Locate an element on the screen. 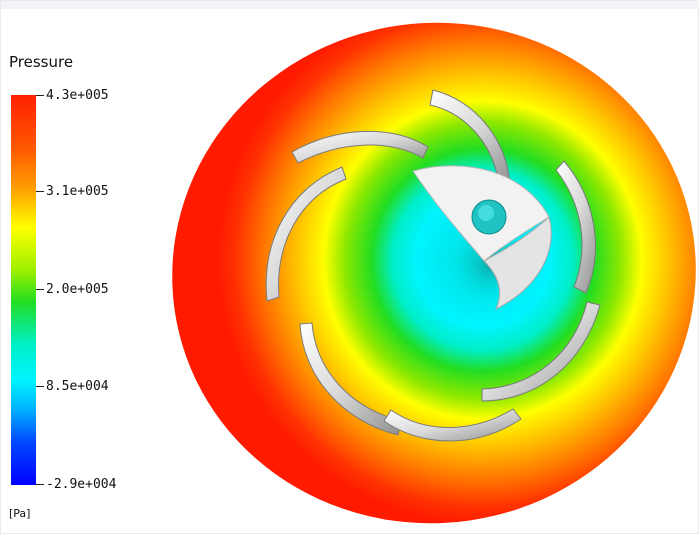  legend-unit: [Pa] is located at coordinates (20, 513).